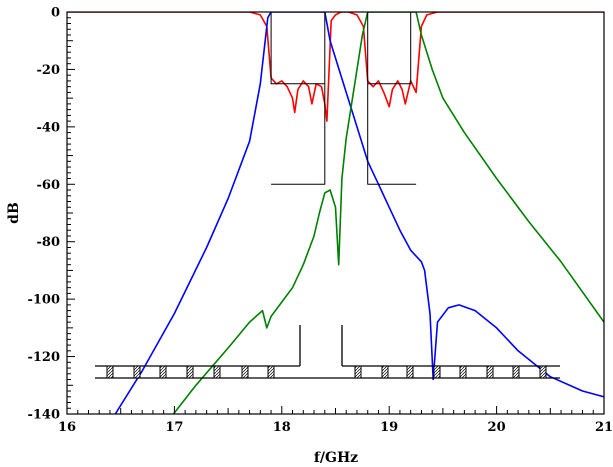 This screenshot has width=613, height=467. What do you see at coordinates (327, 352) in the screenshot?
I see `diplexer-structure-sketch` at bounding box center [327, 352].